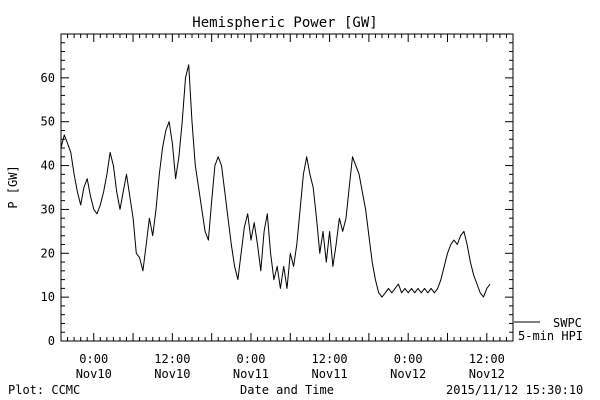  What do you see at coordinates (51, 341) in the screenshot?
I see `y-tick-label: 0` at bounding box center [51, 341].